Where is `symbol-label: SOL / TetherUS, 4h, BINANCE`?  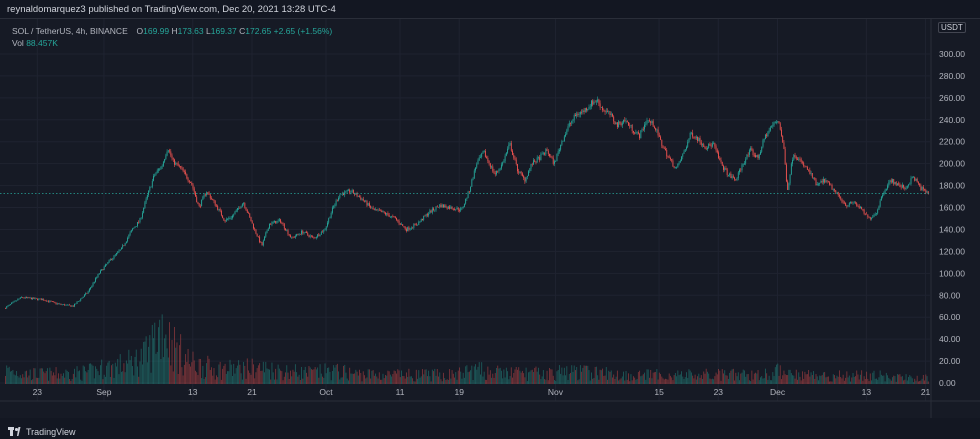 symbol-label: SOL / TetherUS, 4h, BINANCE is located at coordinates (70, 31).